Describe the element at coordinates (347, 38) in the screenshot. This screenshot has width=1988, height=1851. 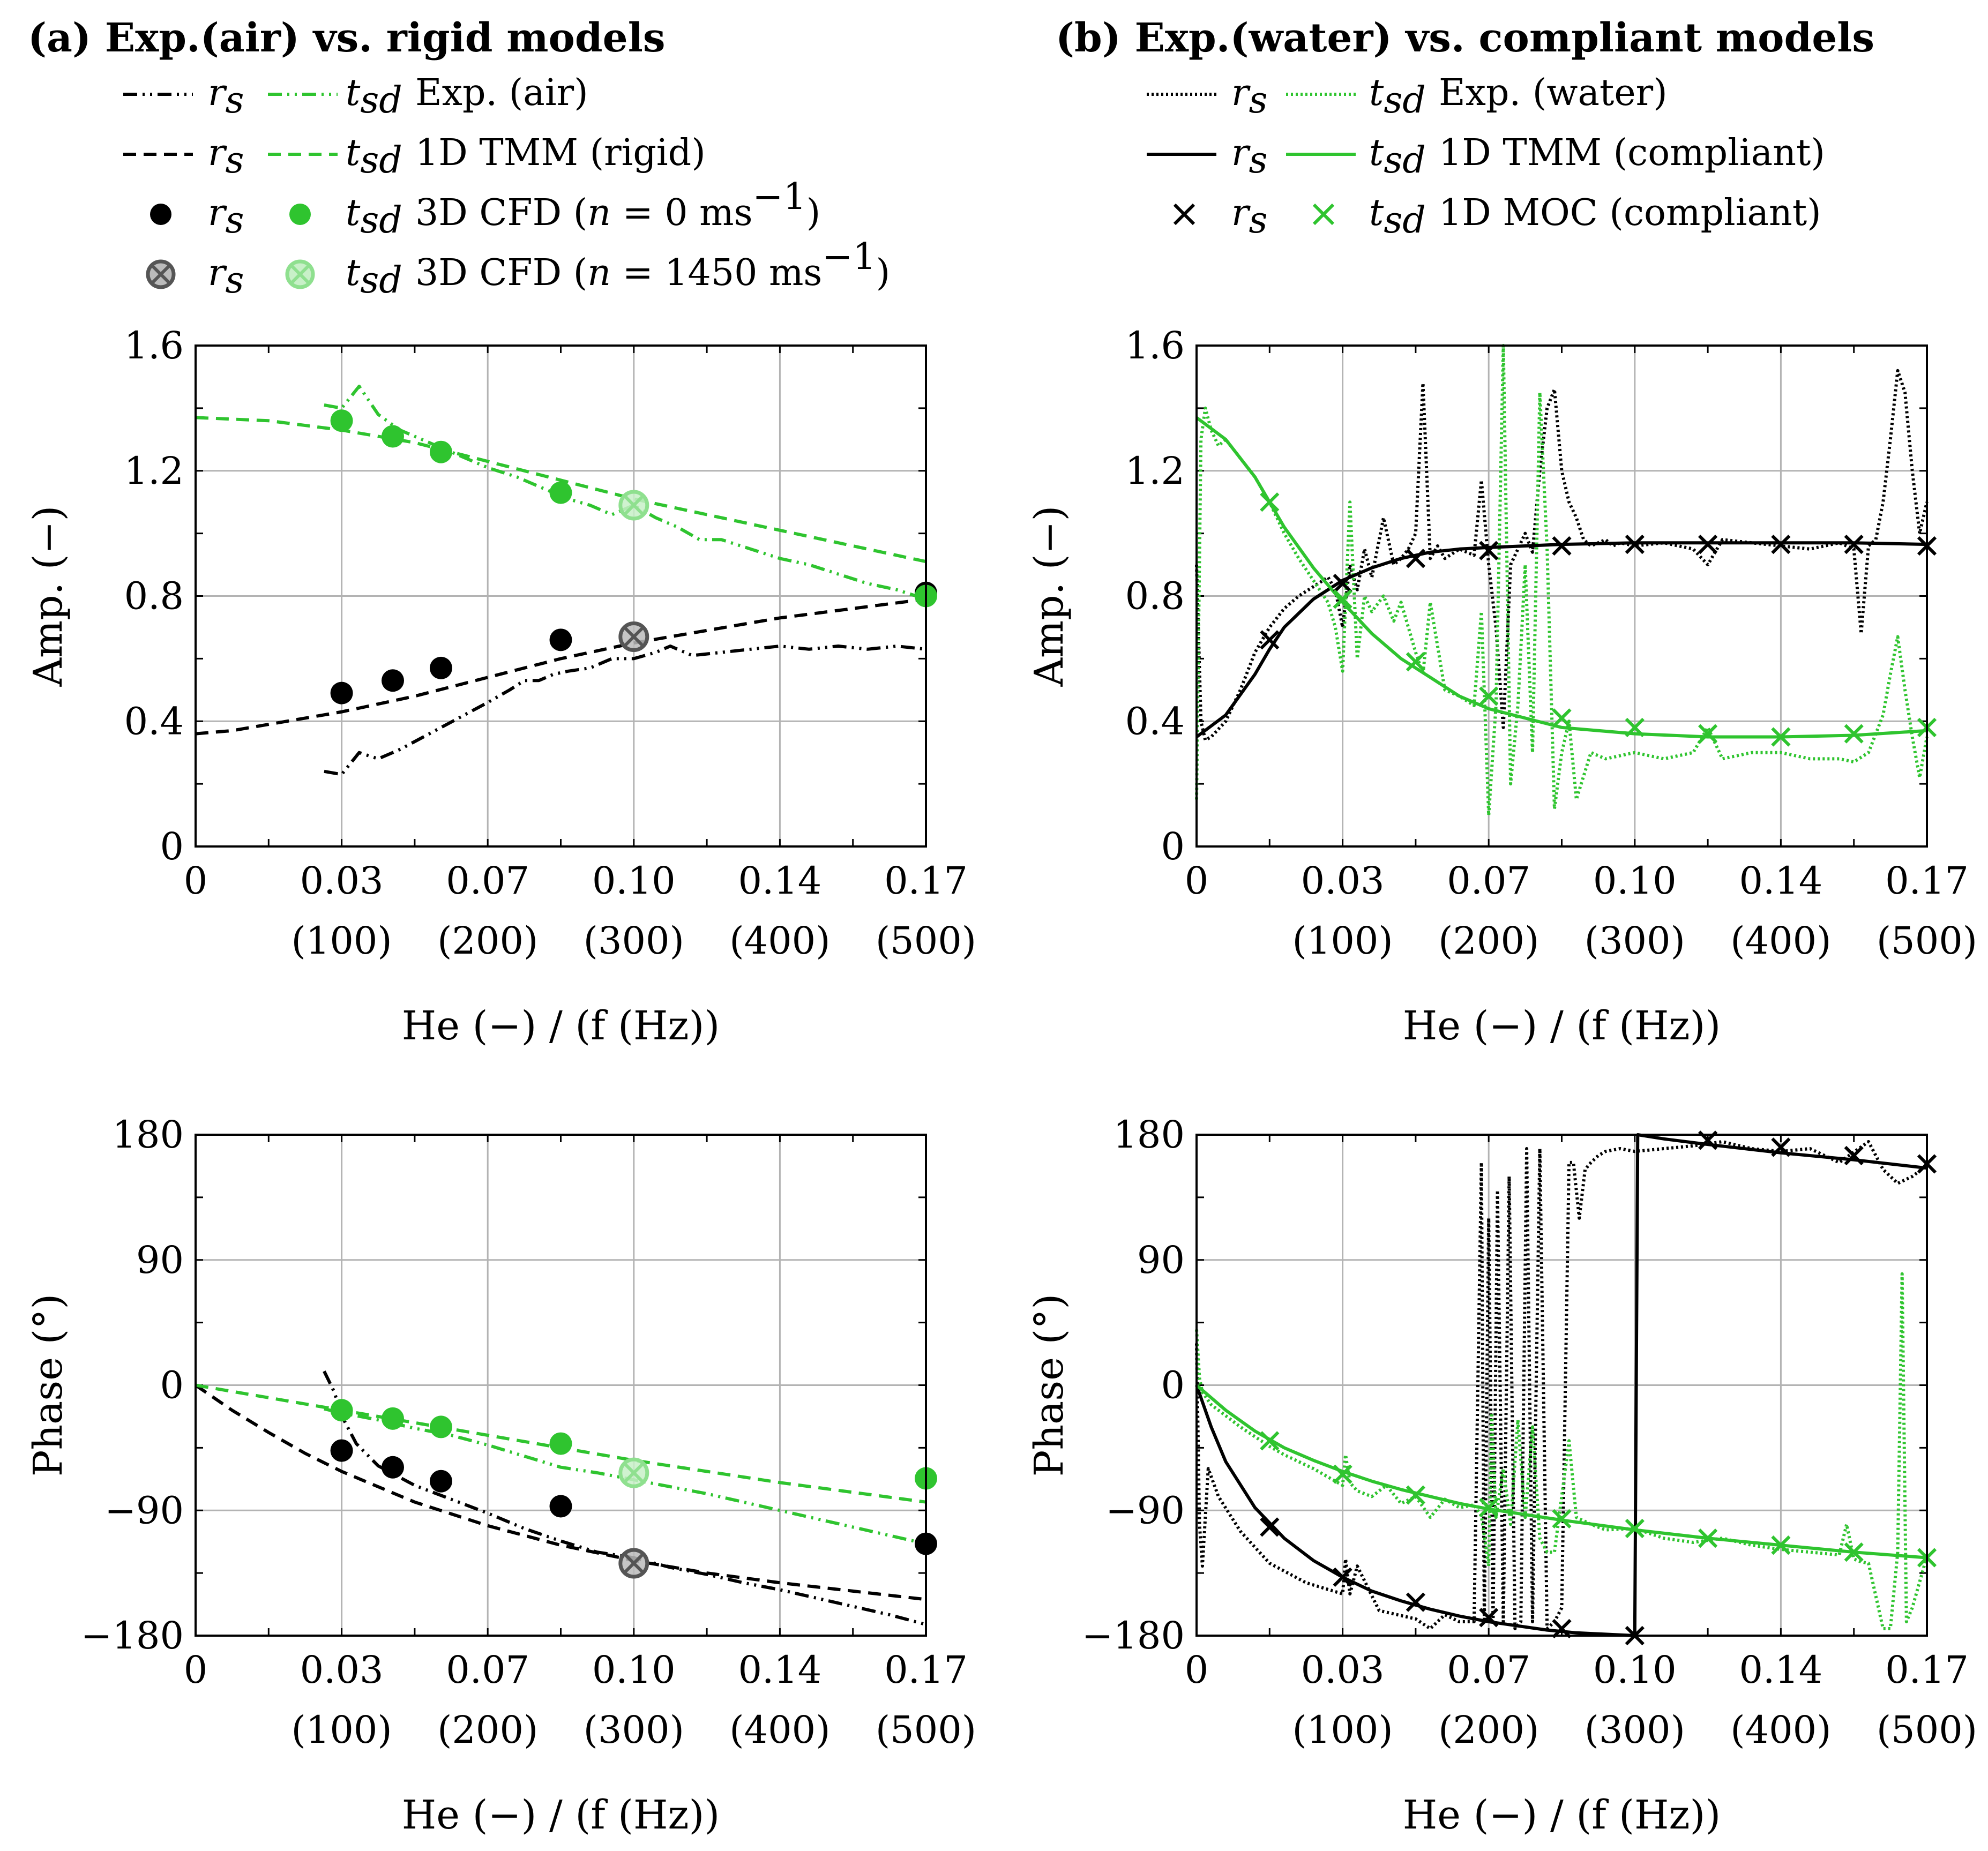
I see `panel-a-title: (a) Exp.(air) vs. rigid models` at that location.